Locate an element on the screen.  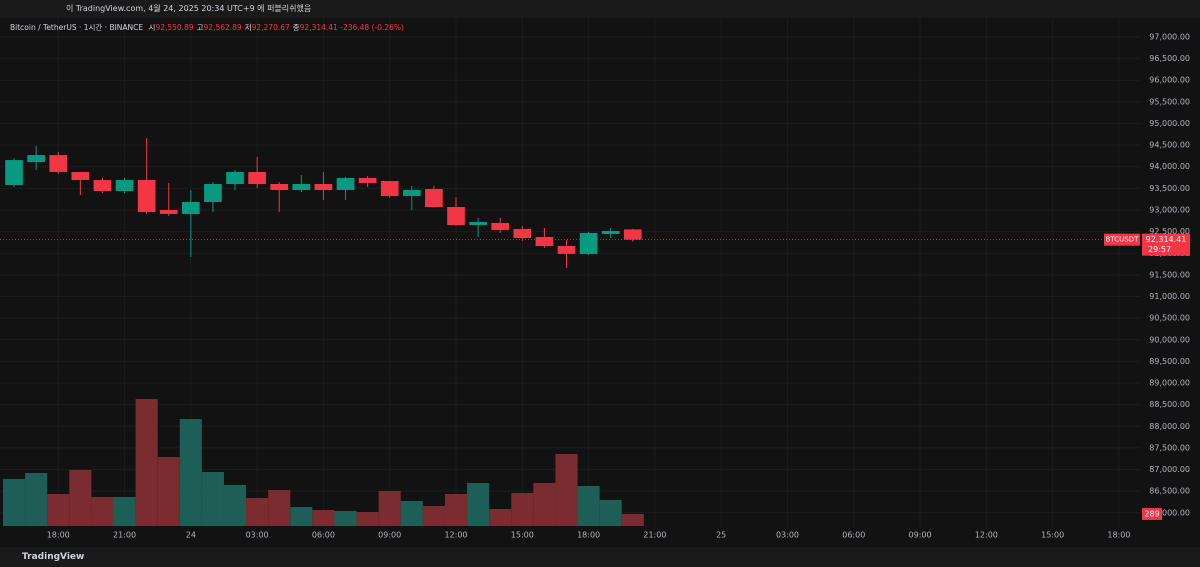
legend-label: 고 is located at coordinates (200, 27).